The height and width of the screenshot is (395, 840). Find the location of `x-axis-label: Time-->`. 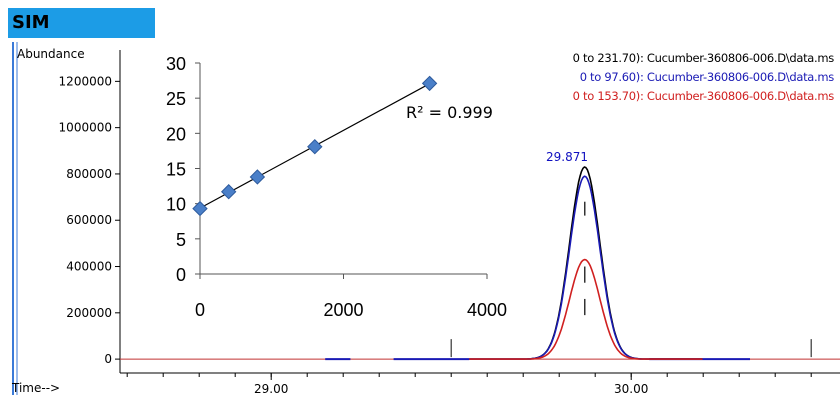

x-axis-label: Time--> is located at coordinates (36, 388).